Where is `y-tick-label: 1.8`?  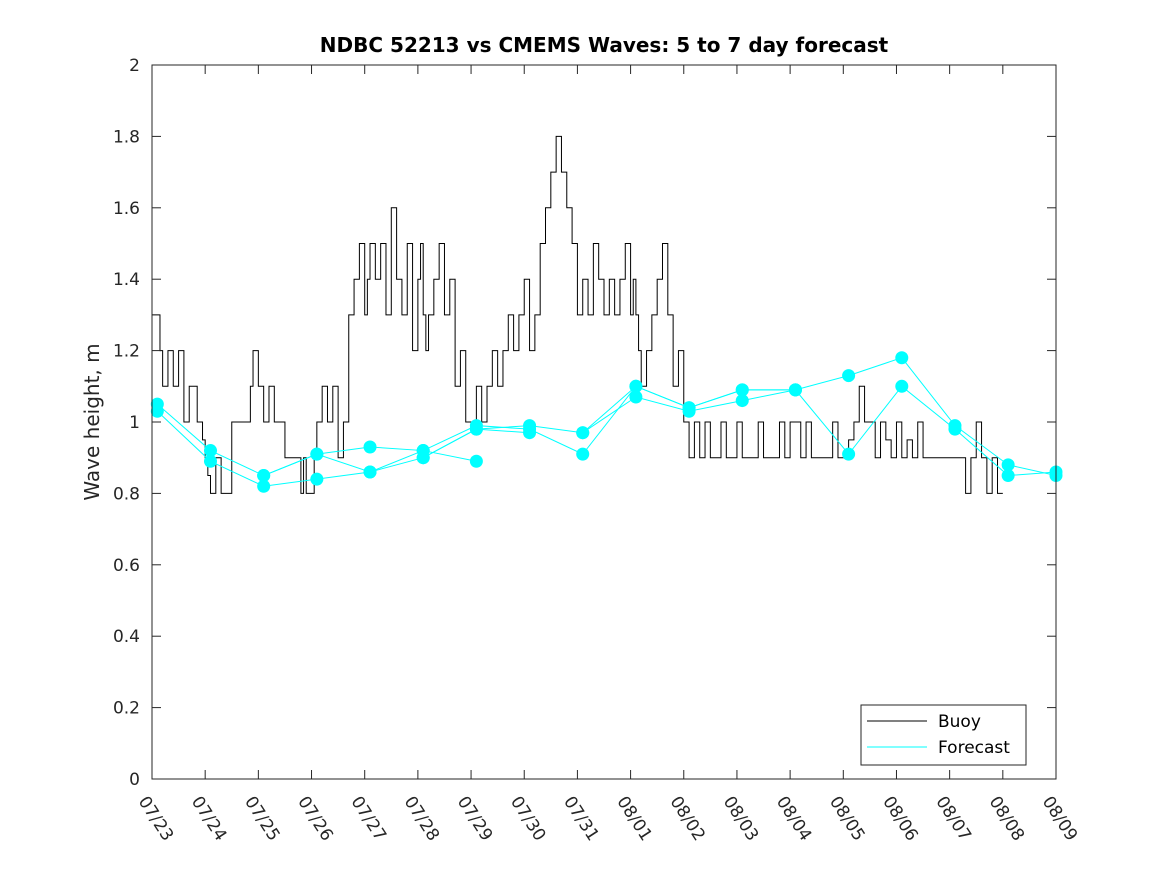
y-tick-label: 1.8 is located at coordinates (126, 137).